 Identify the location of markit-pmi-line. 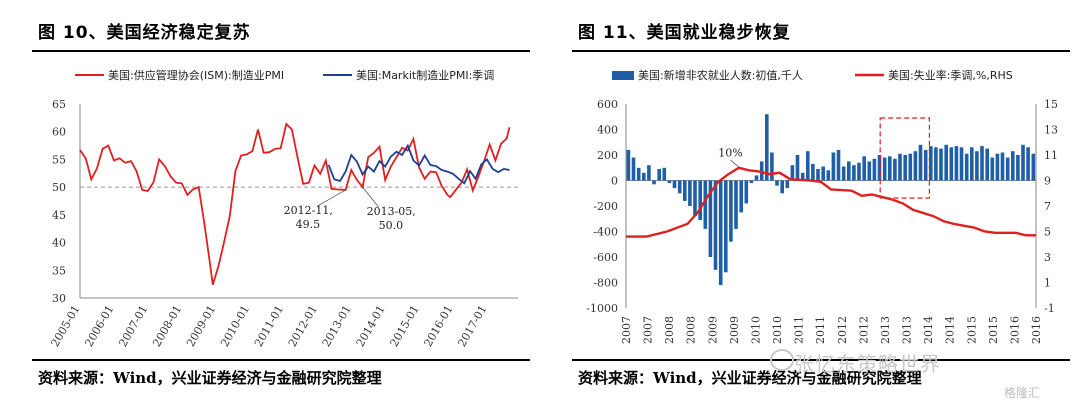
(418, 164).